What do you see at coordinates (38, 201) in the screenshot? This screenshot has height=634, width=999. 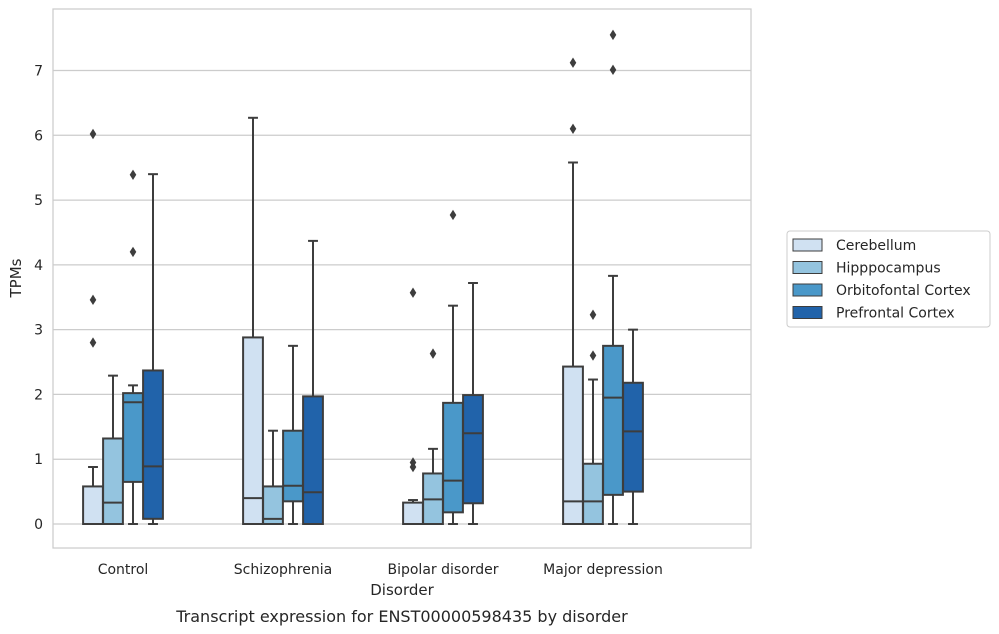 I see `y-tick-label: 5` at bounding box center [38, 201].